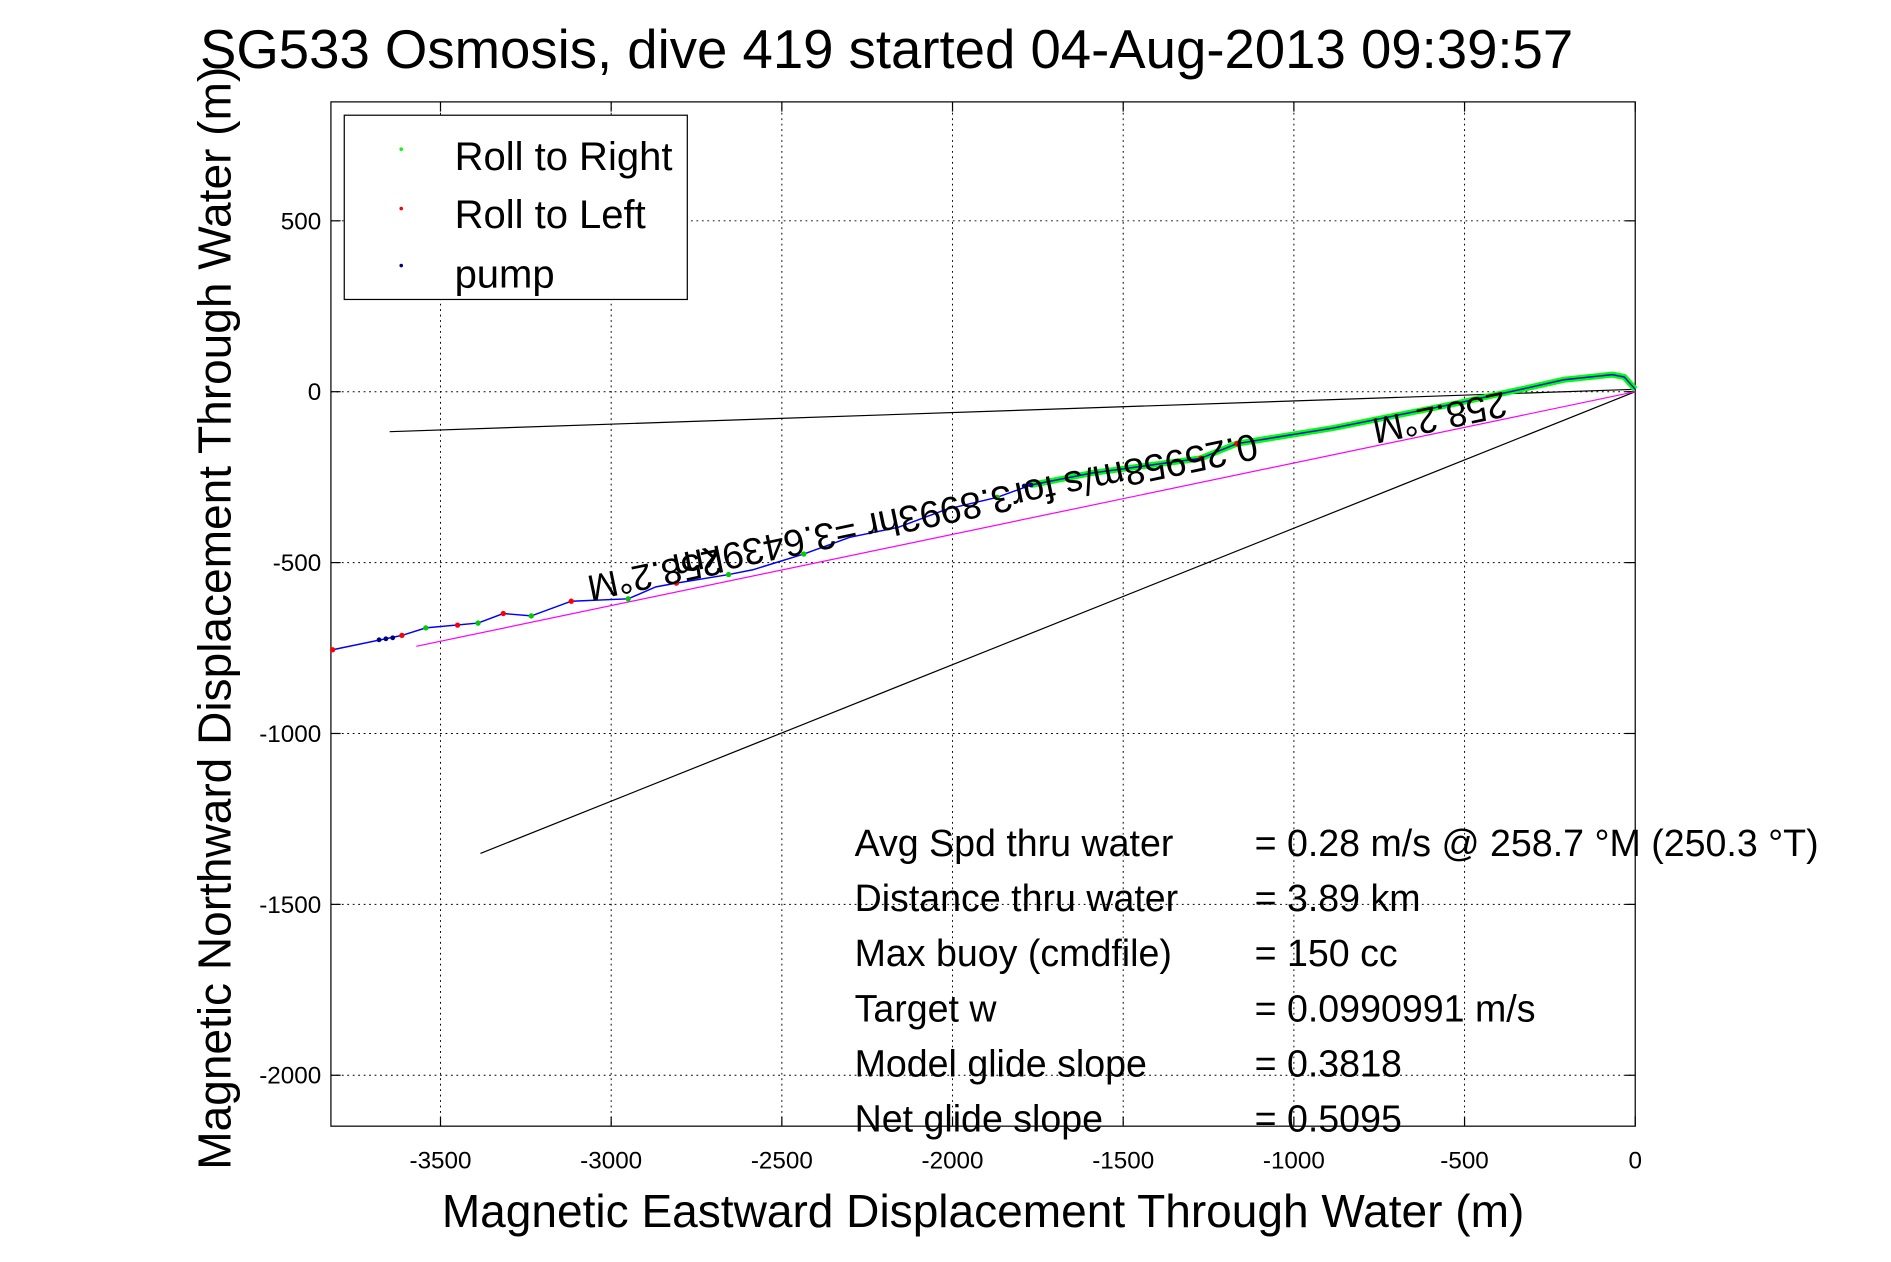  I want to click on stat-value: = 0.0990991 m/s, so click(1395, 1008).